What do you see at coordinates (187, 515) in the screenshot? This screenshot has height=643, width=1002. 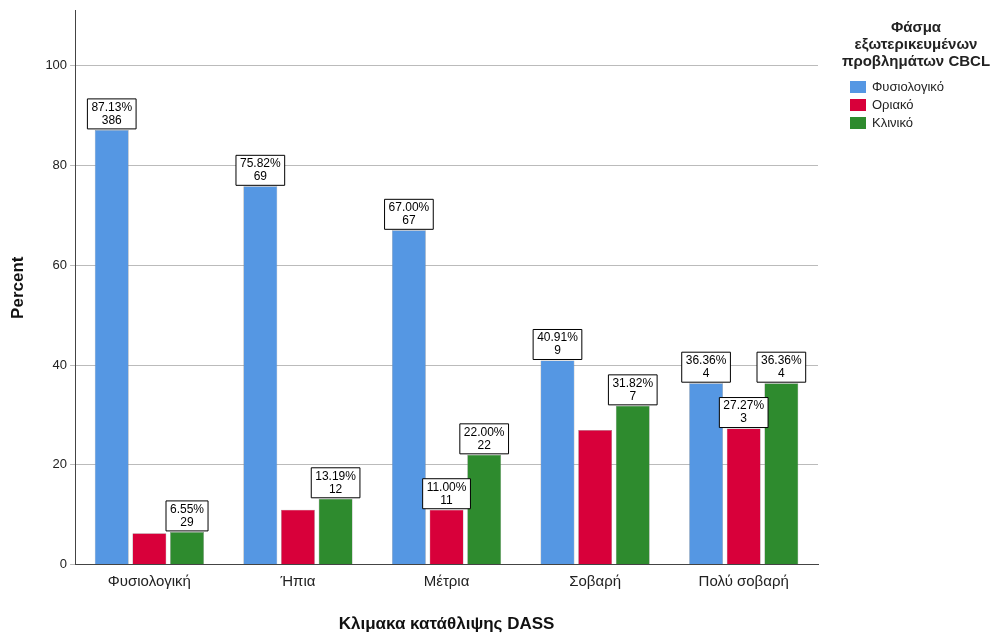 I see `data-label: 6.55% 29` at bounding box center [187, 515].